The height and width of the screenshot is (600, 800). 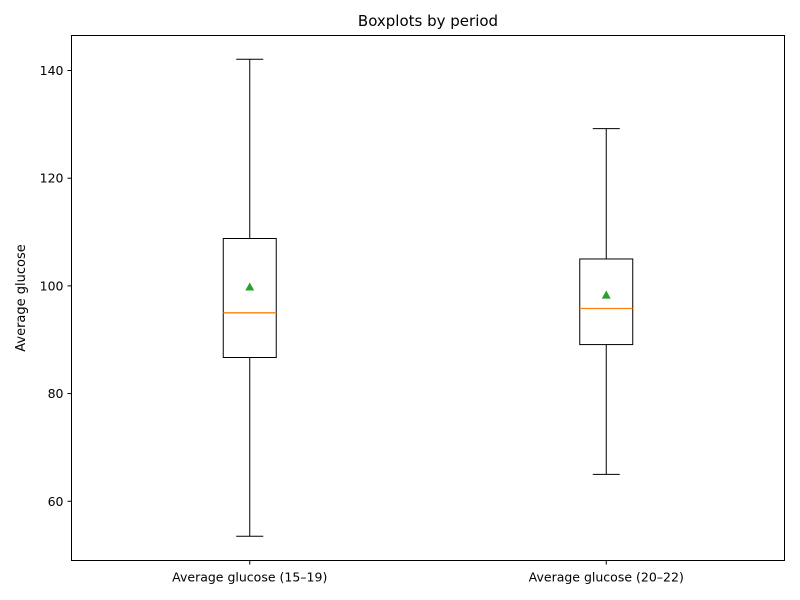 What do you see at coordinates (21, 298) in the screenshot?
I see `y-axis-title: Average glucose` at bounding box center [21, 298].